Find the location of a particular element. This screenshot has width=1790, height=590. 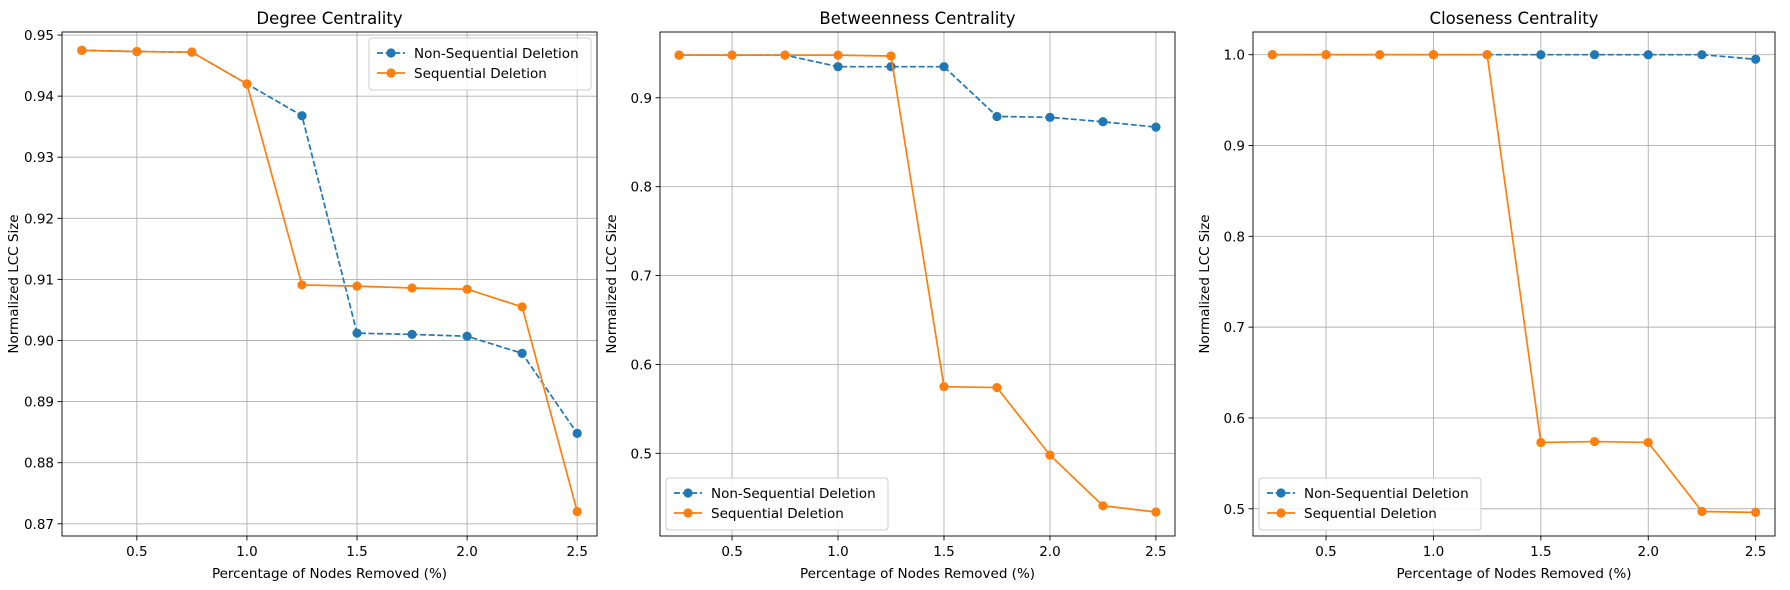

y-tick-label: 0.89 is located at coordinates (39, 403).